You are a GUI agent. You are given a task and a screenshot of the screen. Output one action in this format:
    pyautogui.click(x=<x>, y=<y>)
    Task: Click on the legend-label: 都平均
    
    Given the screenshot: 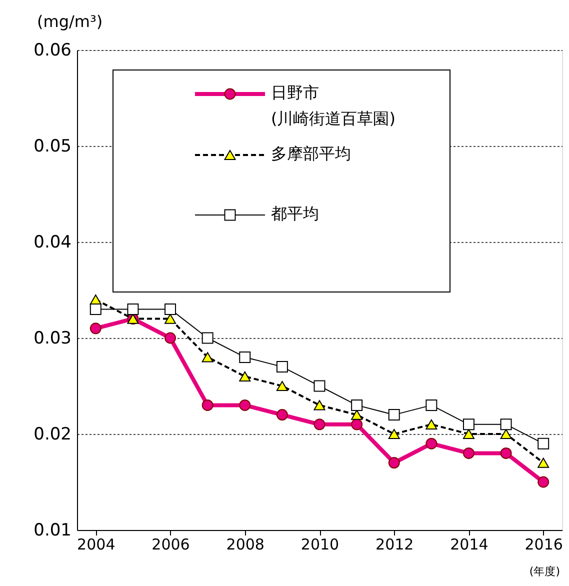 What is the action you would take?
    pyautogui.click(x=295, y=213)
    